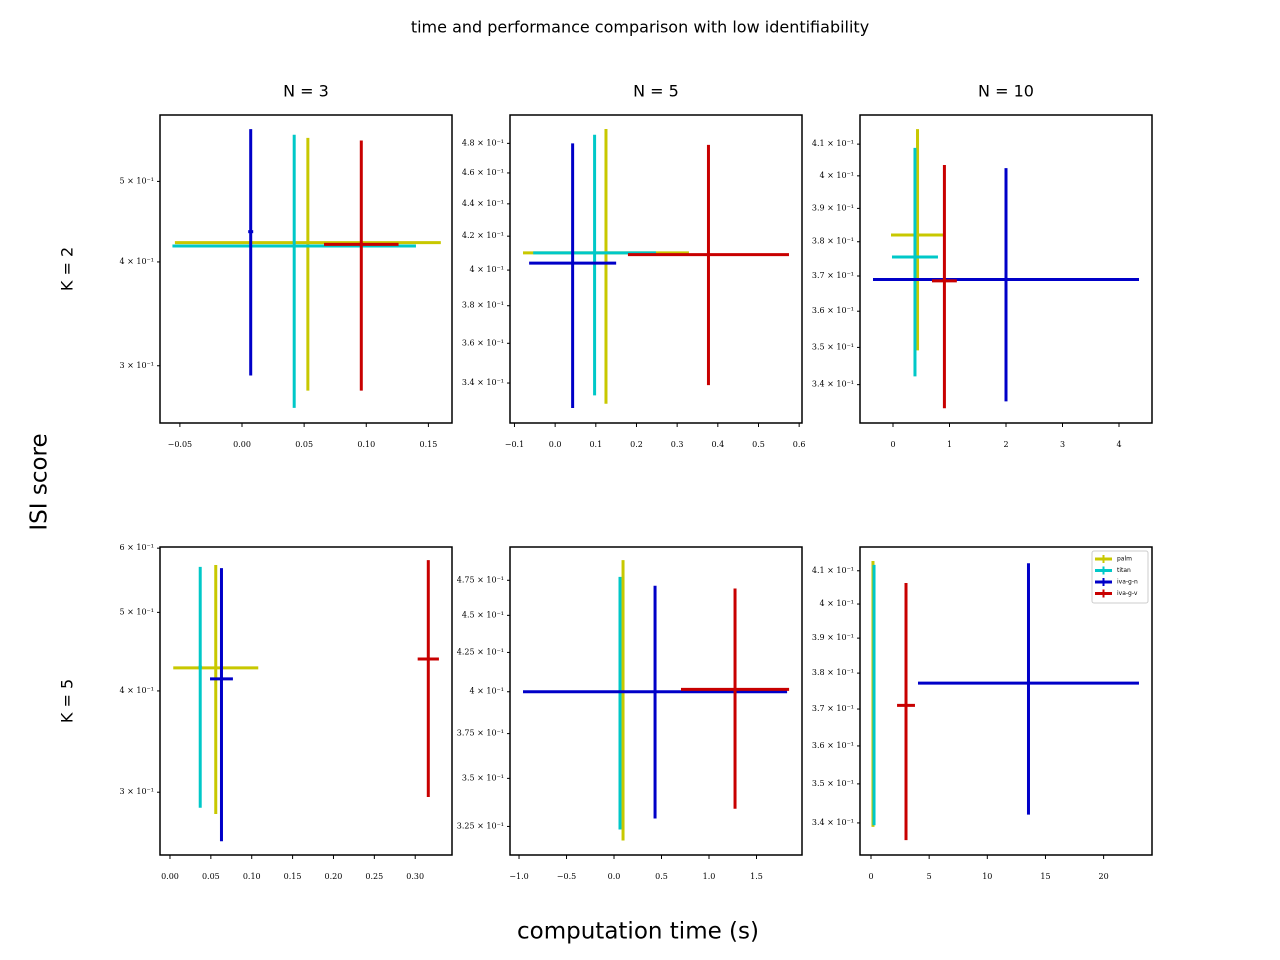  I want to click on x-tick-label: 1, so click(949, 444).